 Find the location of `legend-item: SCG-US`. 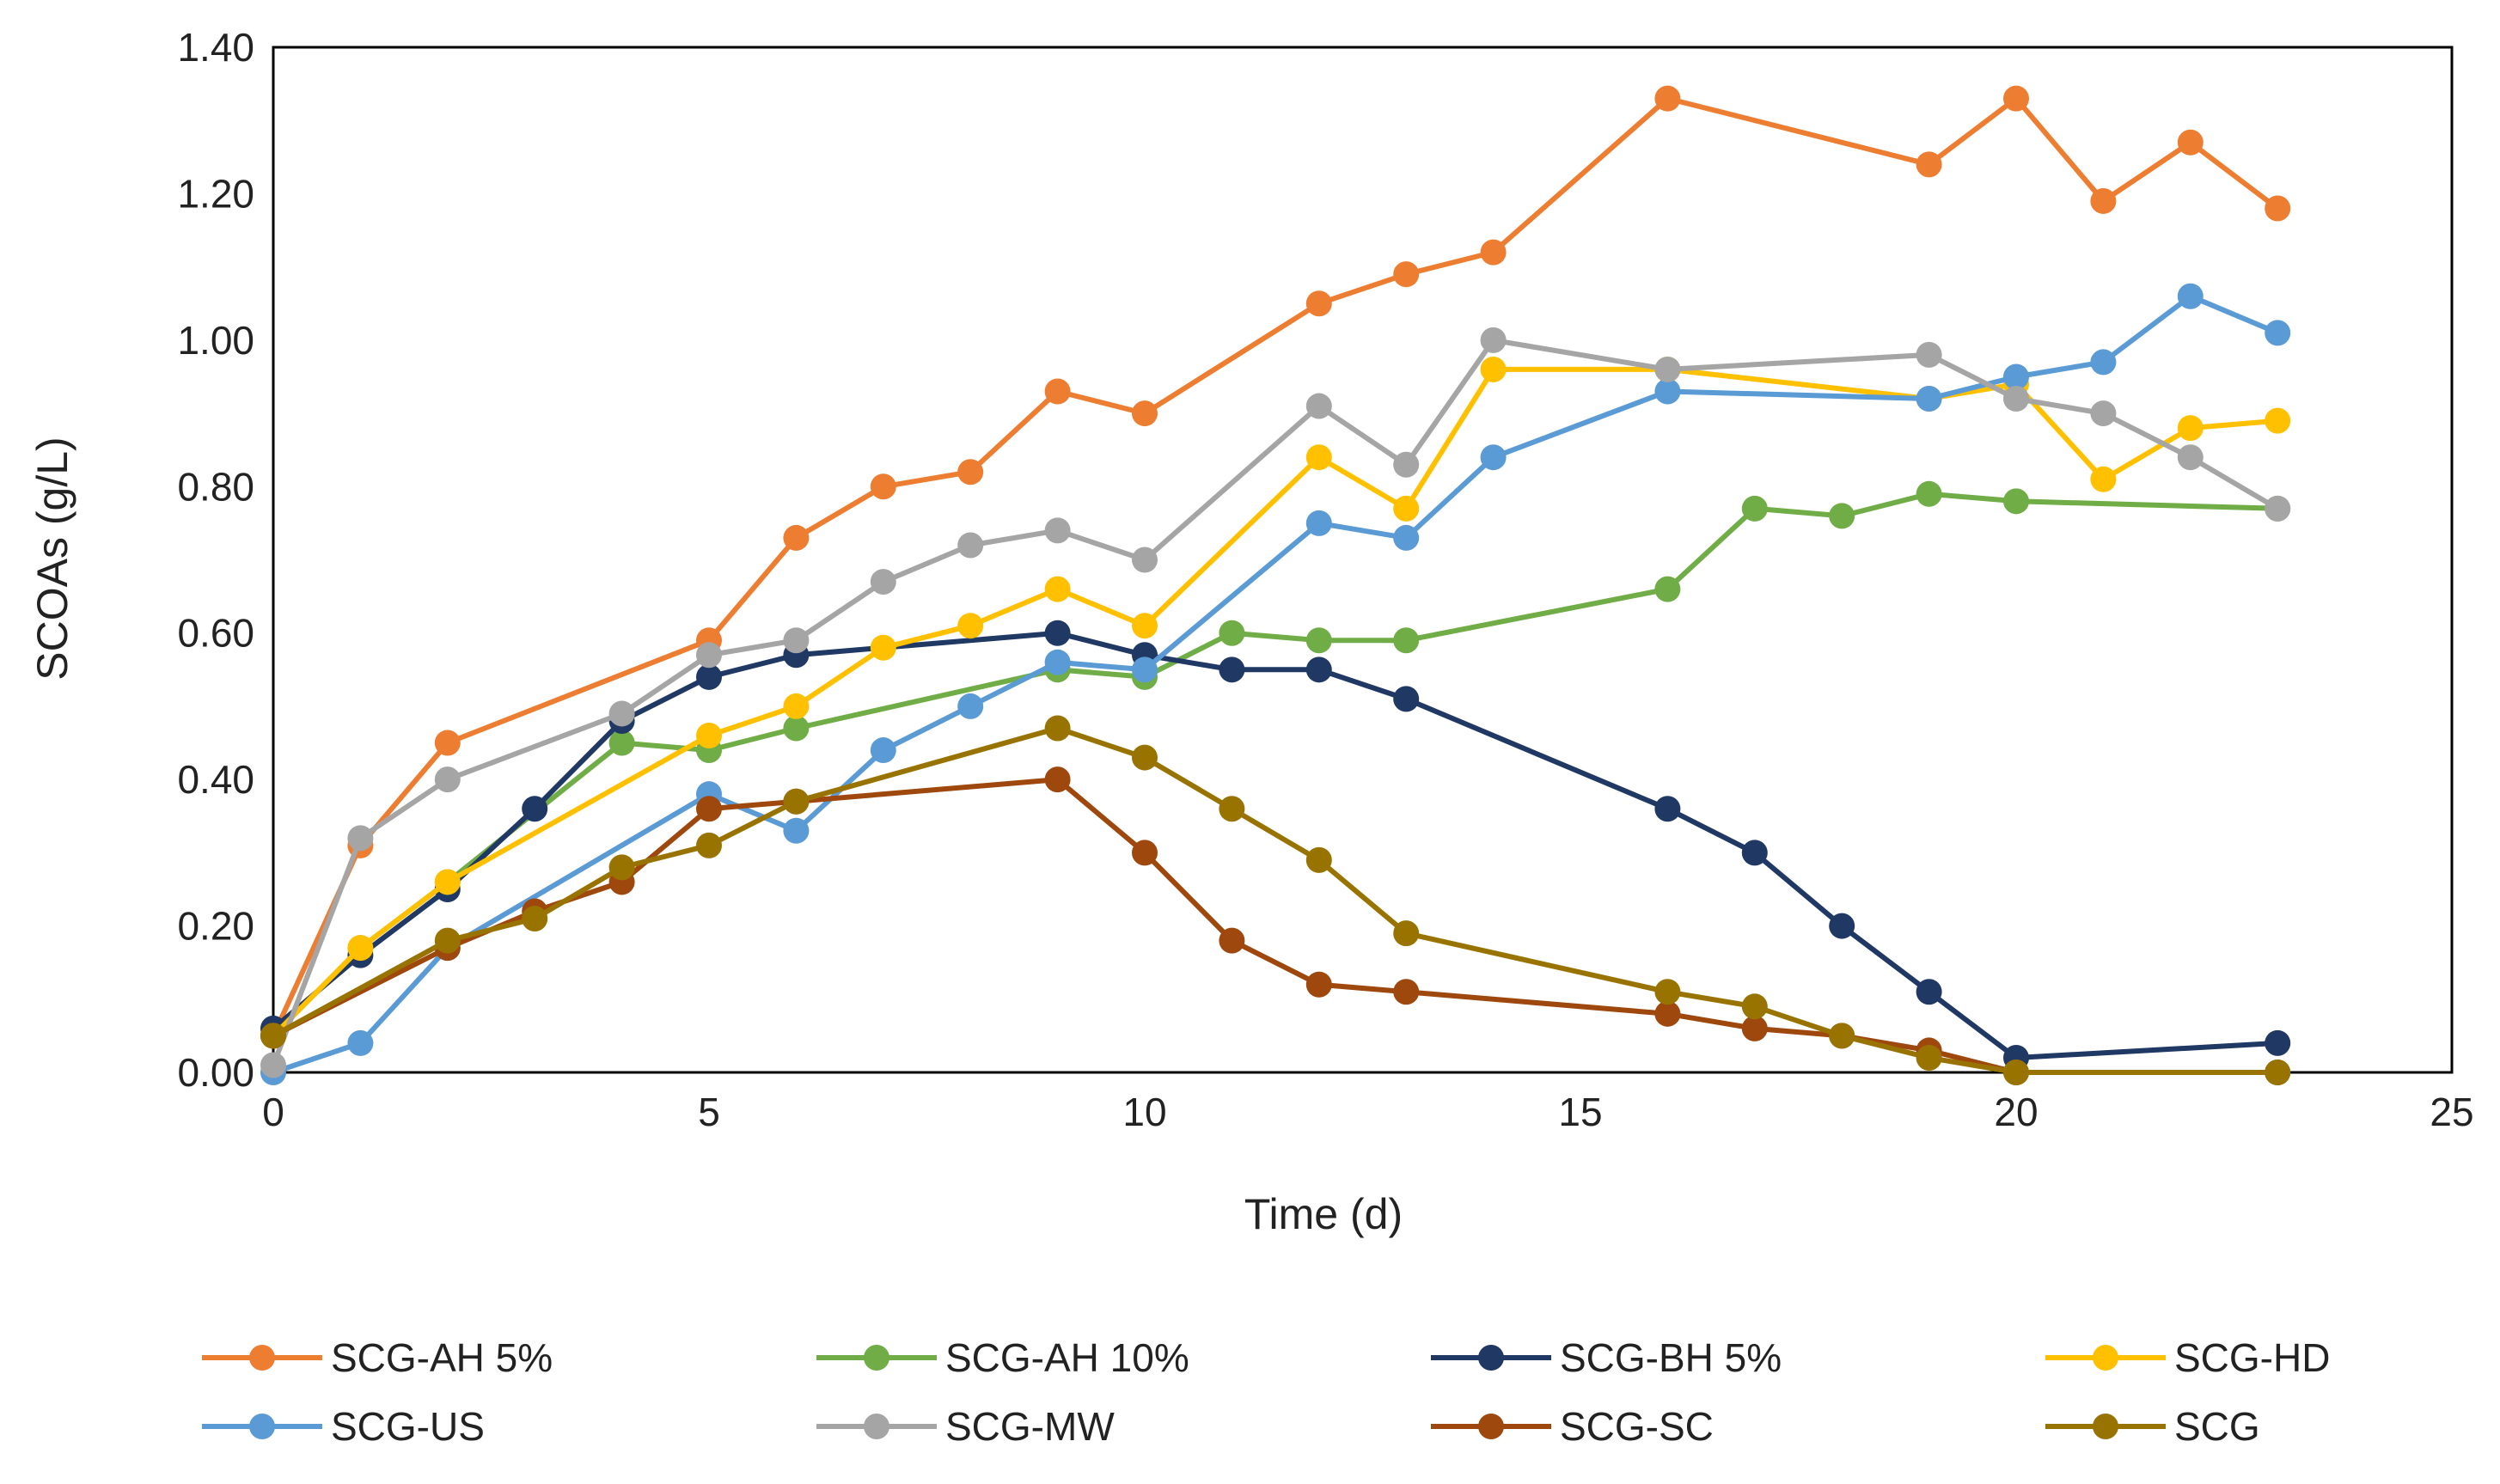

legend-item: SCG-US is located at coordinates (343, 1427).